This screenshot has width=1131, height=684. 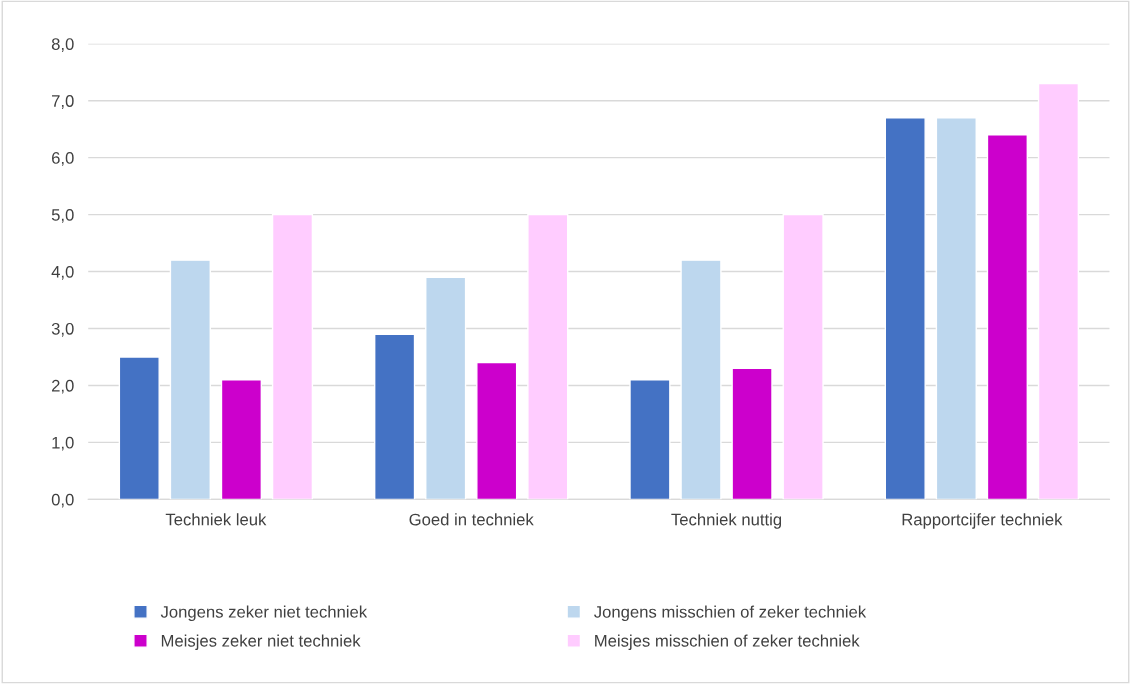 What do you see at coordinates (261, 642) in the screenshot?
I see `legend-label: Meisjes zeker niet techniek` at bounding box center [261, 642].